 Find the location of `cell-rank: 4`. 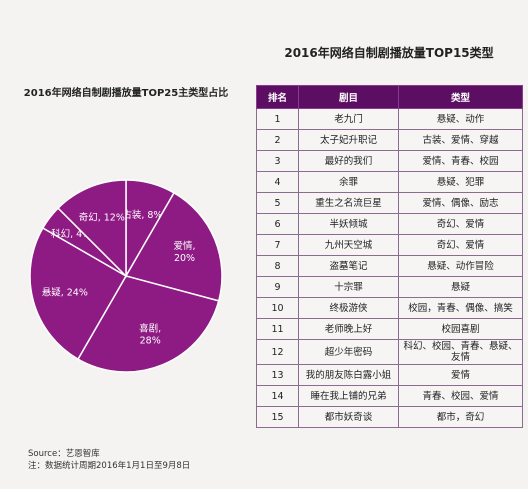

cell-rank: 4 is located at coordinates (277, 182).